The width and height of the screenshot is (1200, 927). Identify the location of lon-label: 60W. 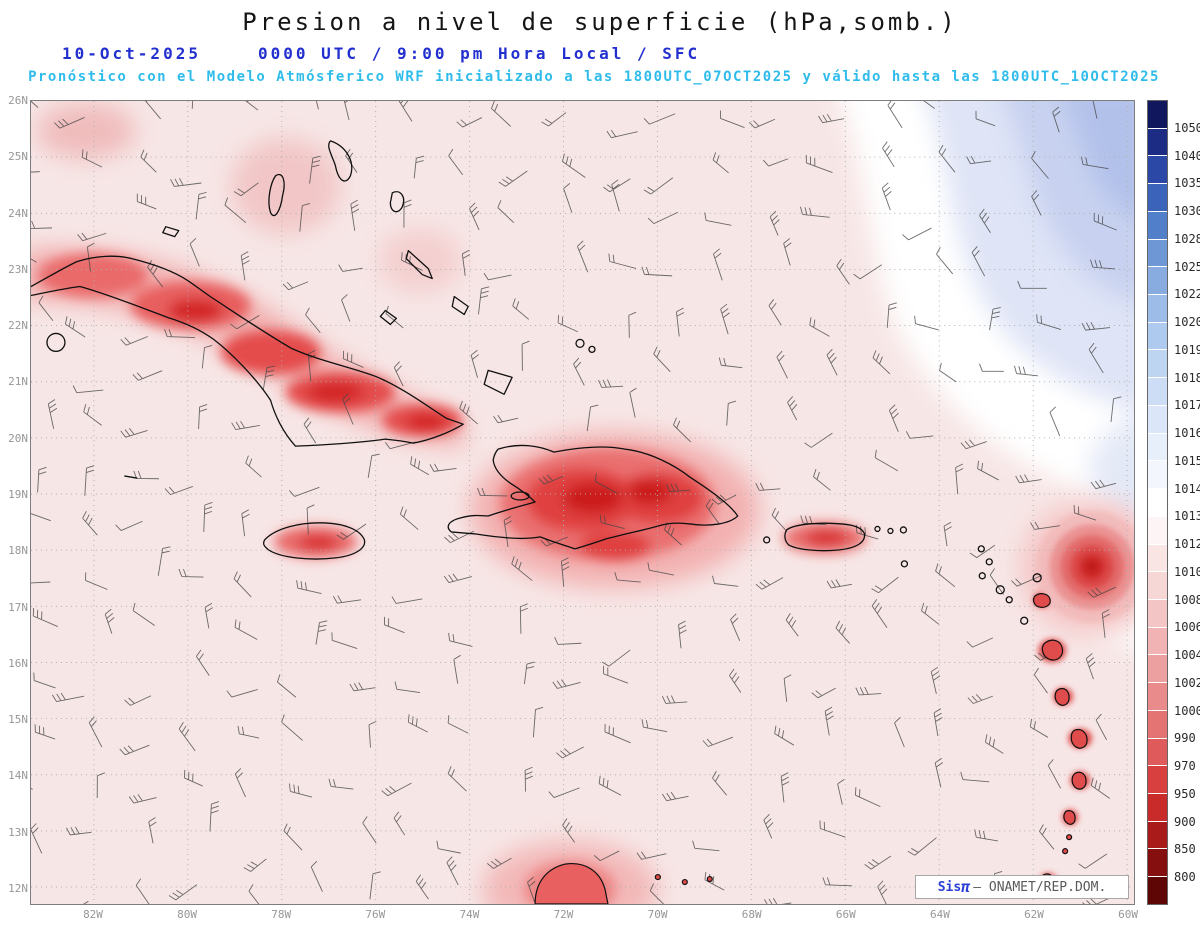
(1128, 914).